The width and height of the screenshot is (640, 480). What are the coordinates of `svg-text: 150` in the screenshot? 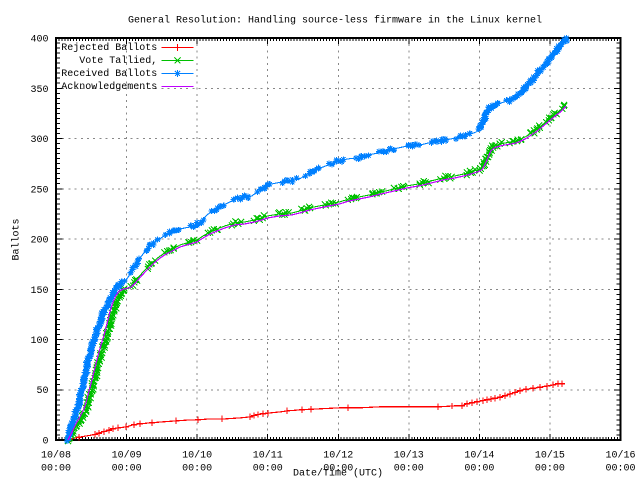 It's located at (39, 291).